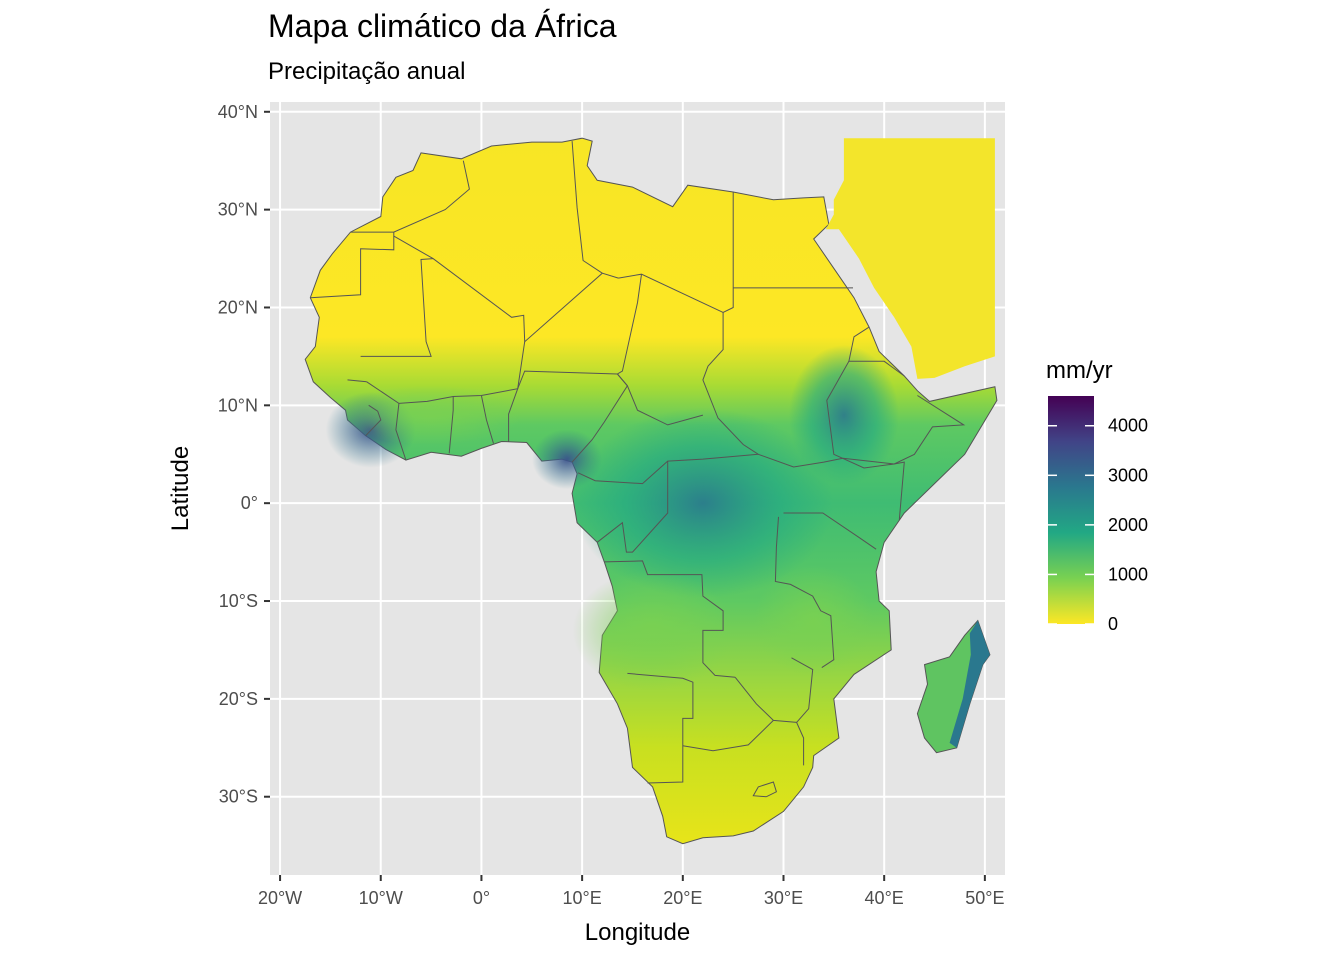 Image resolution: width=1344 pixels, height=960 pixels. What do you see at coordinates (180, 488) in the screenshot?
I see `y-axis-title: Latitude` at bounding box center [180, 488].